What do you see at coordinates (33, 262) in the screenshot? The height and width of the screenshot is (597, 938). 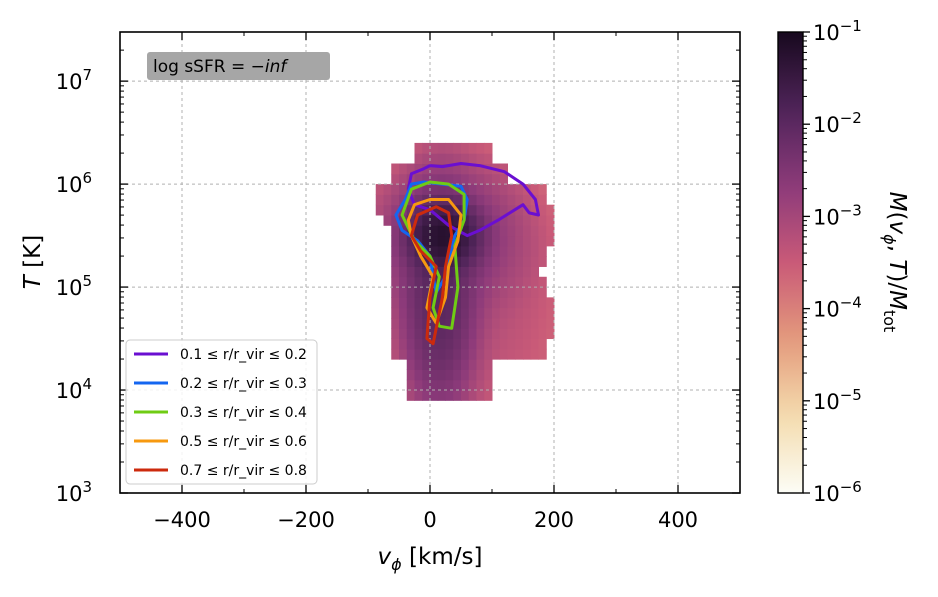 I see `y-axis-label: T [K]` at bounding box center [33, 262].